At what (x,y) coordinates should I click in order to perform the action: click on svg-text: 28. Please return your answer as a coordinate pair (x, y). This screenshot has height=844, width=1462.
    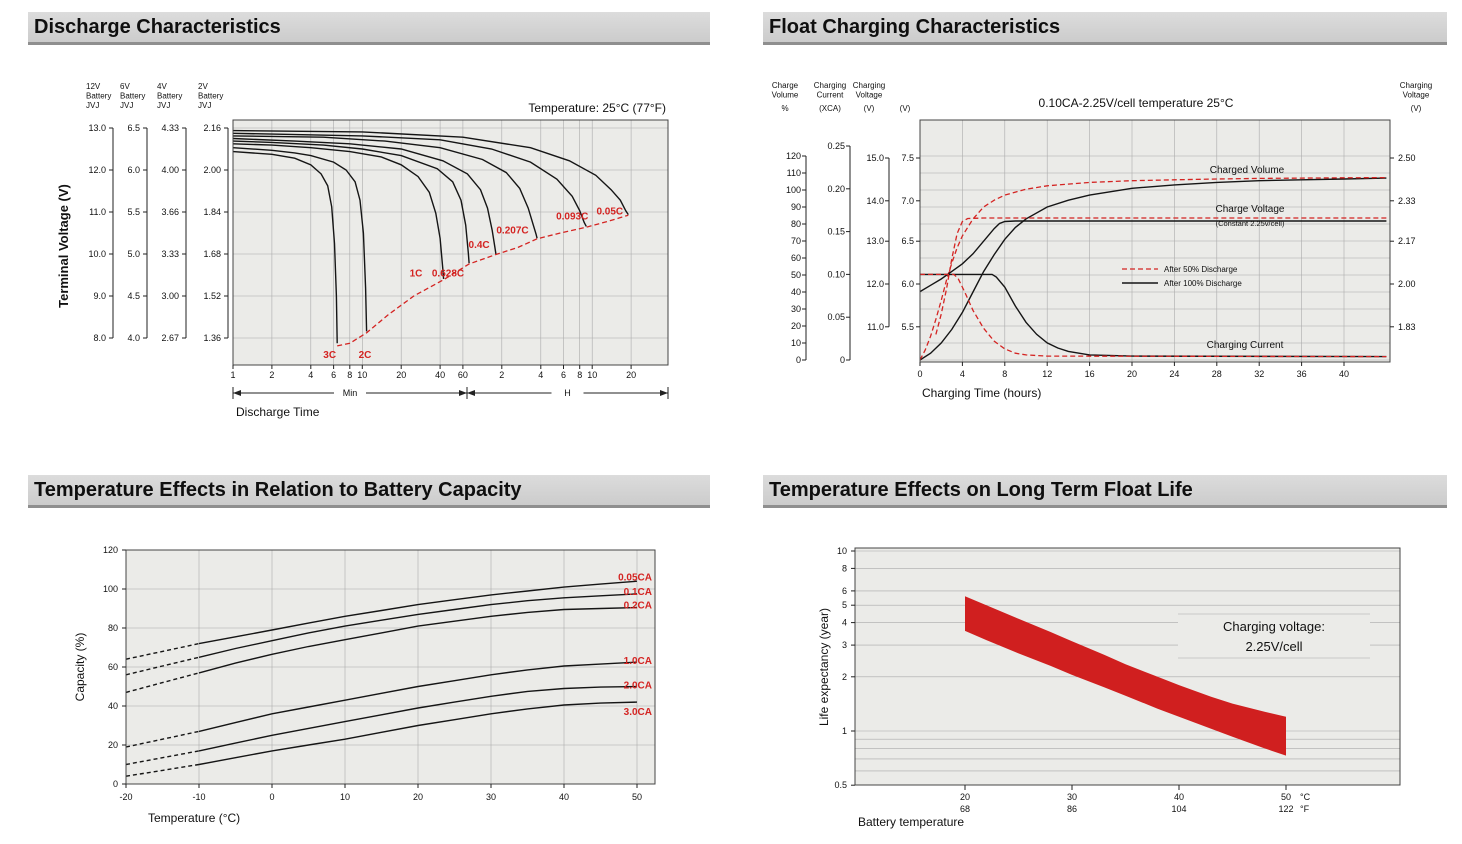
    Looking at the image, I should click on (1217, 374).